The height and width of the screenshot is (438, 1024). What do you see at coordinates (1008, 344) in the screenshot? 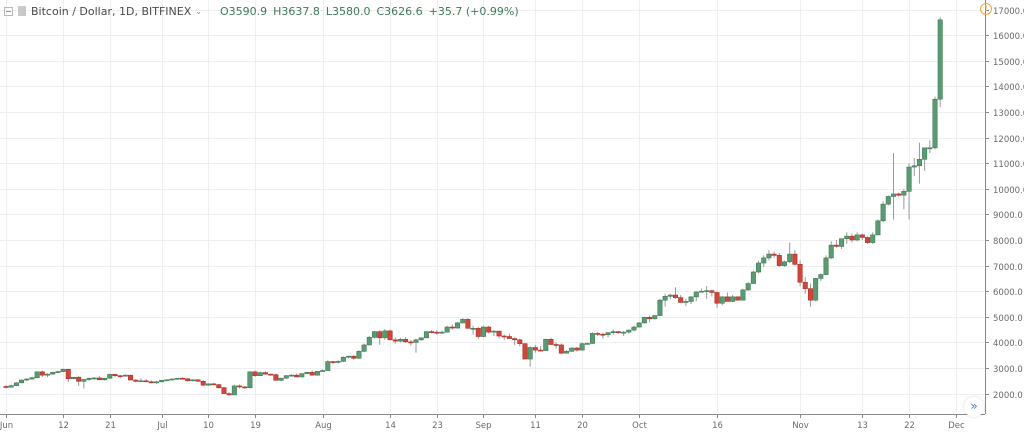
I see `y-tick-label: 4000.0` at bounding box center [1008, 344].